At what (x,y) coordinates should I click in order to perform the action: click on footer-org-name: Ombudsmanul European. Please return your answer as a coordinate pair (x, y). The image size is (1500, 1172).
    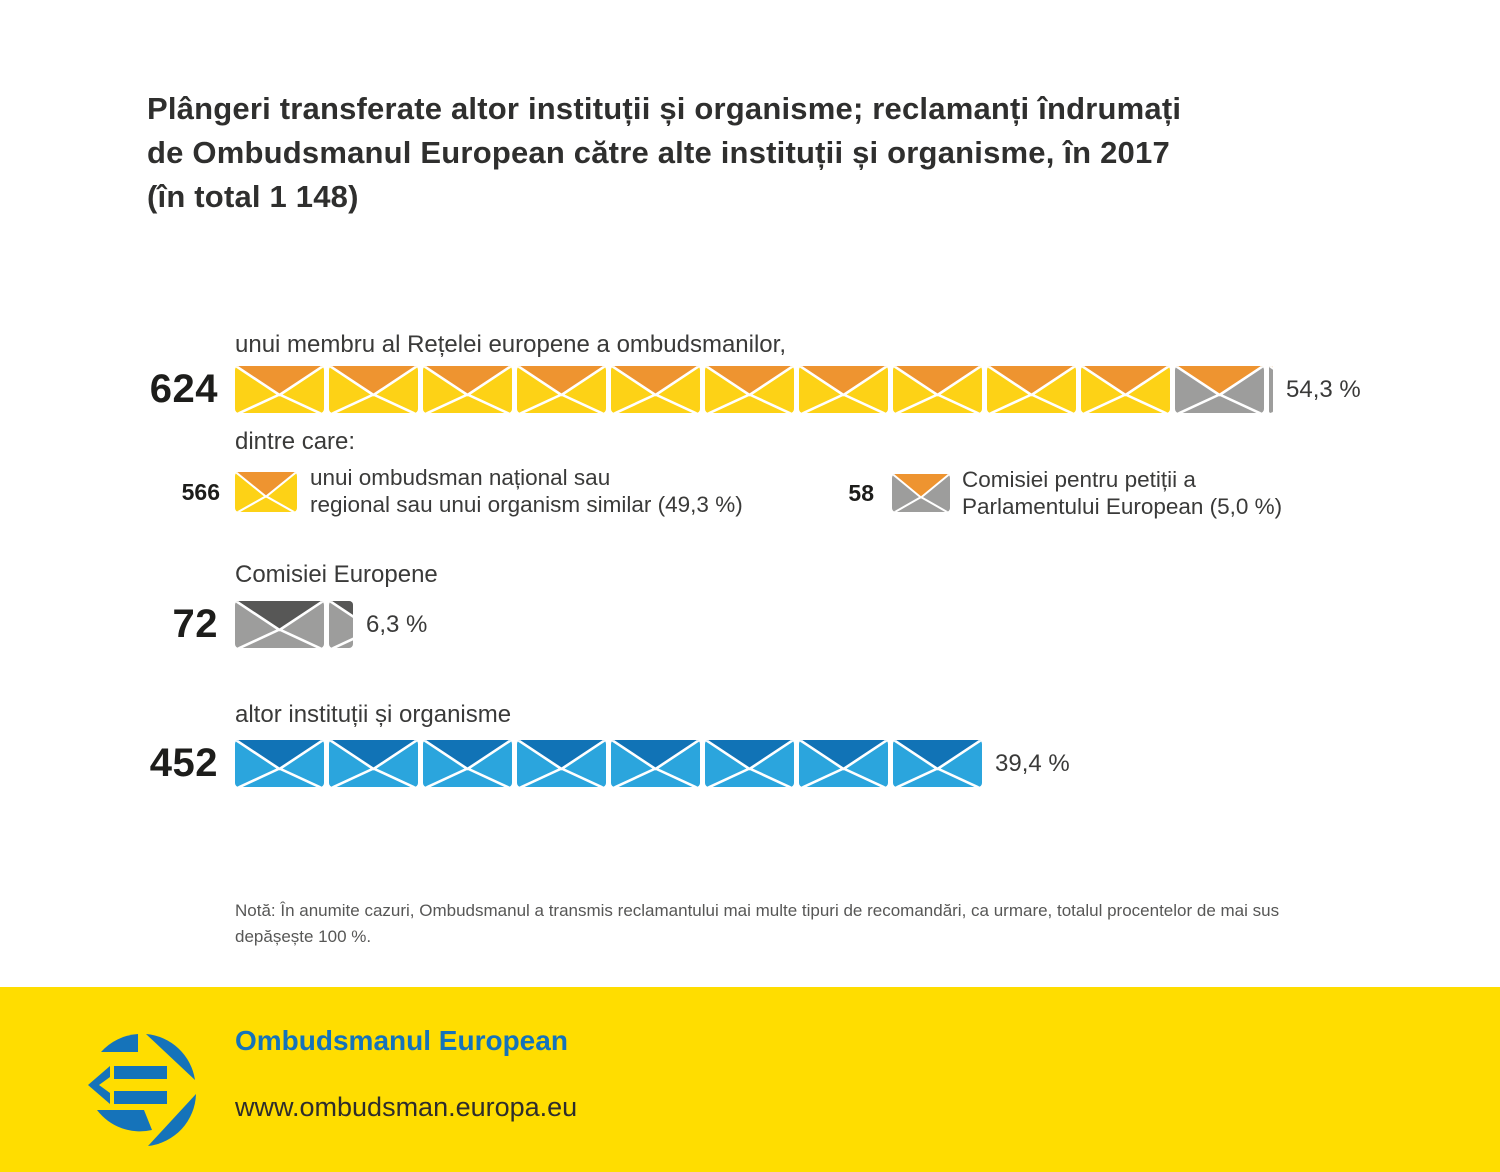
    Looking at the image, I should click on (401, 1040).